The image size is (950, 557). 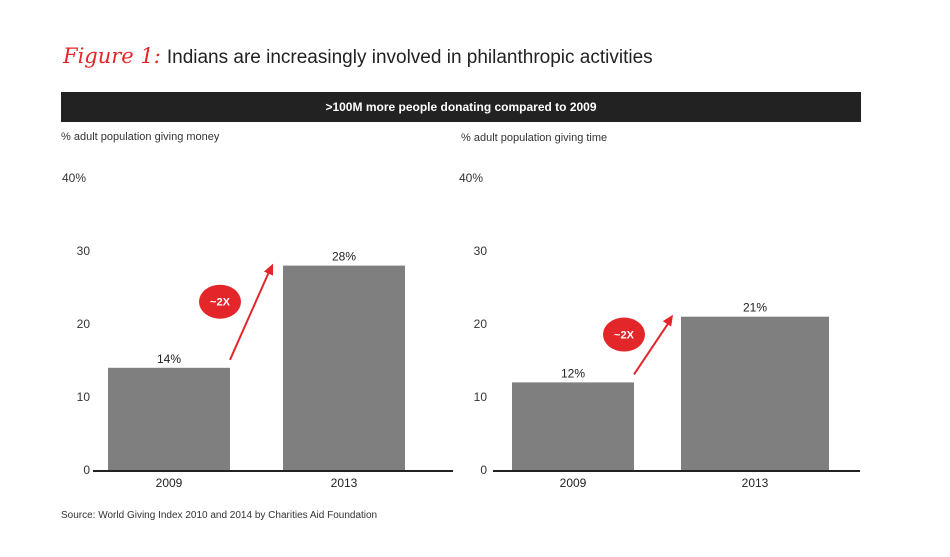 What do you see at coordinates (250, 315) in the screenshot?
I see `chart-1-growth-arrow` at bounding box center [250, 315].